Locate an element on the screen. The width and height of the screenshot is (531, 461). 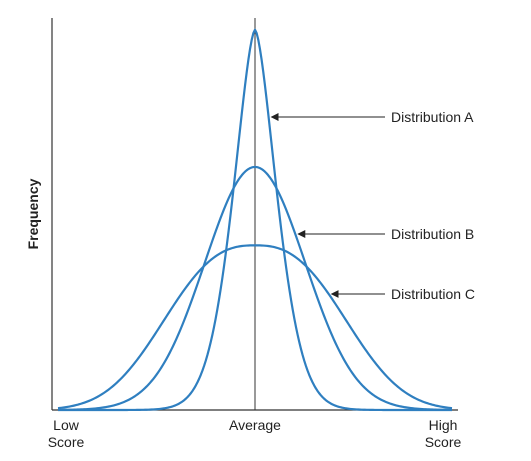
x-tick-average: Average is located at coordinates (255, 425).